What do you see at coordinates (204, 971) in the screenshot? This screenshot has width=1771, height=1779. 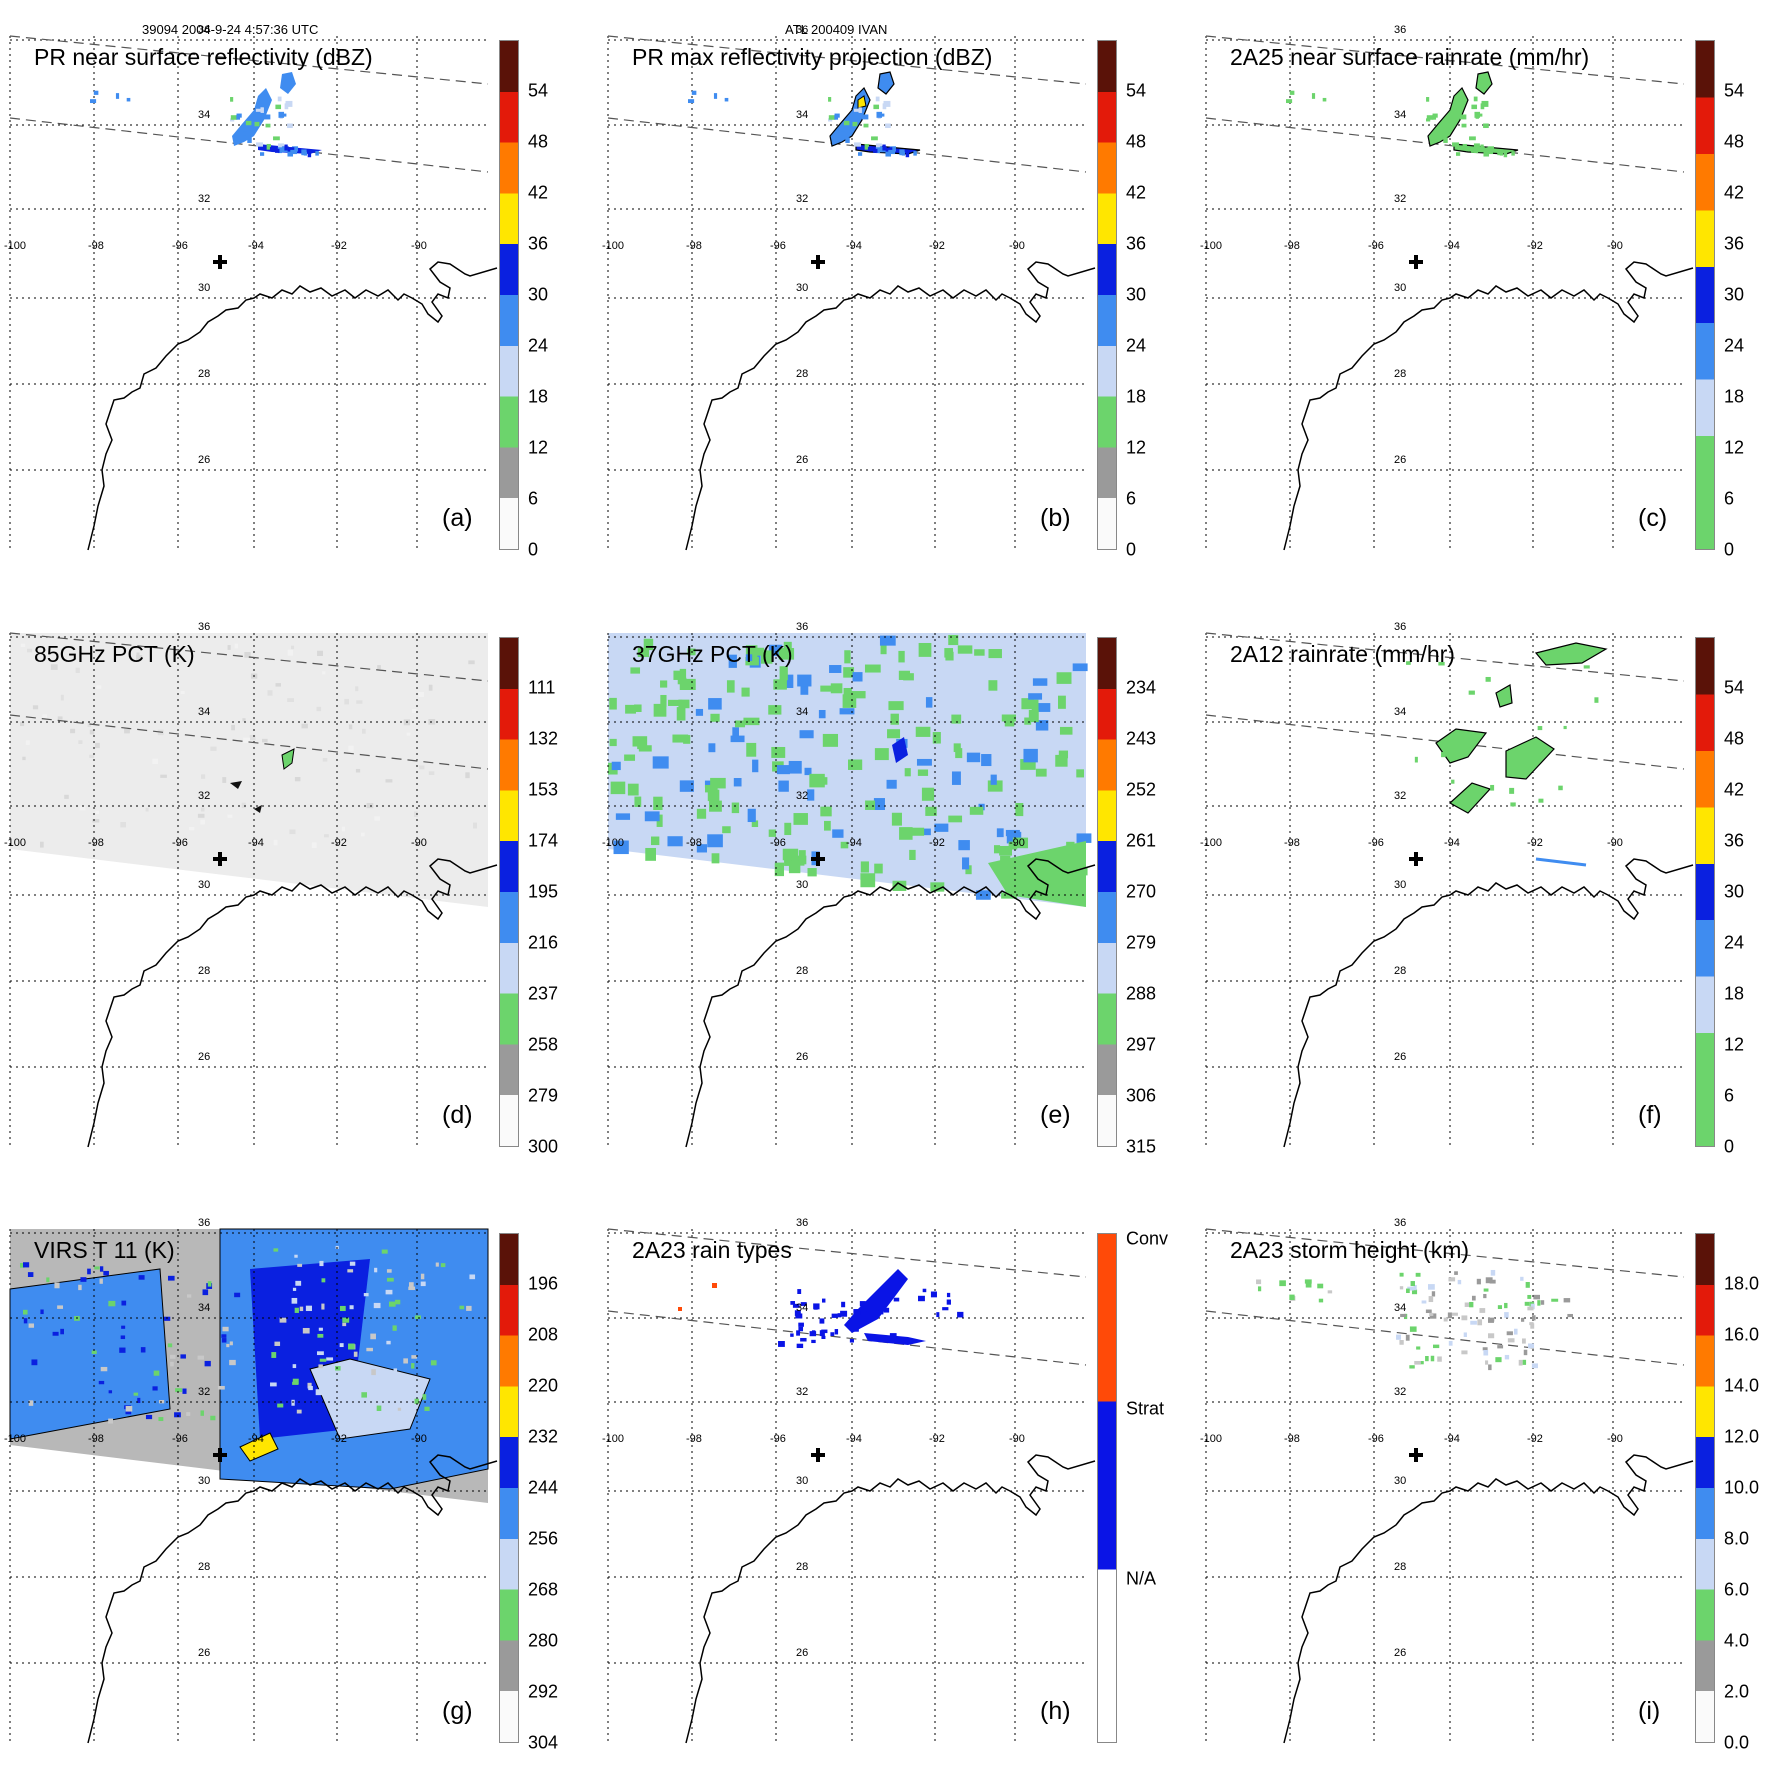 I see `lat-label: 28` at bounding box center [204, 971].